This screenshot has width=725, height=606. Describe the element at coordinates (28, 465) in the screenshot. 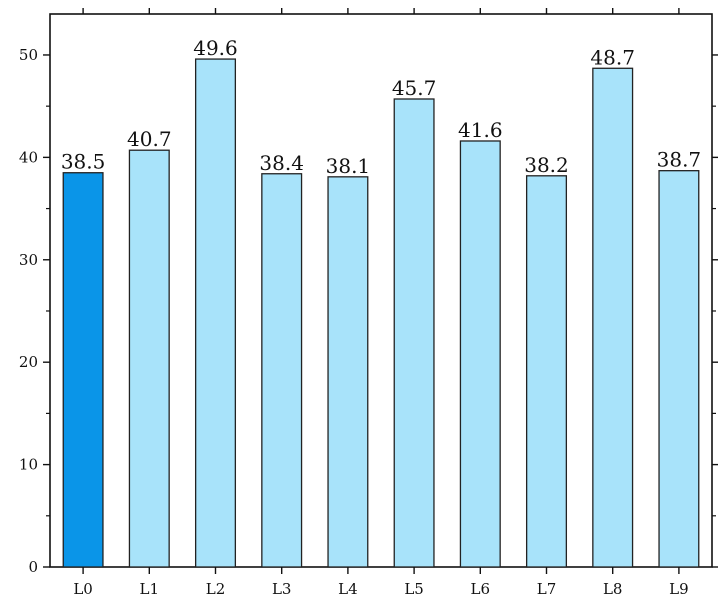

I see `y-tick-label: 10` at that location.